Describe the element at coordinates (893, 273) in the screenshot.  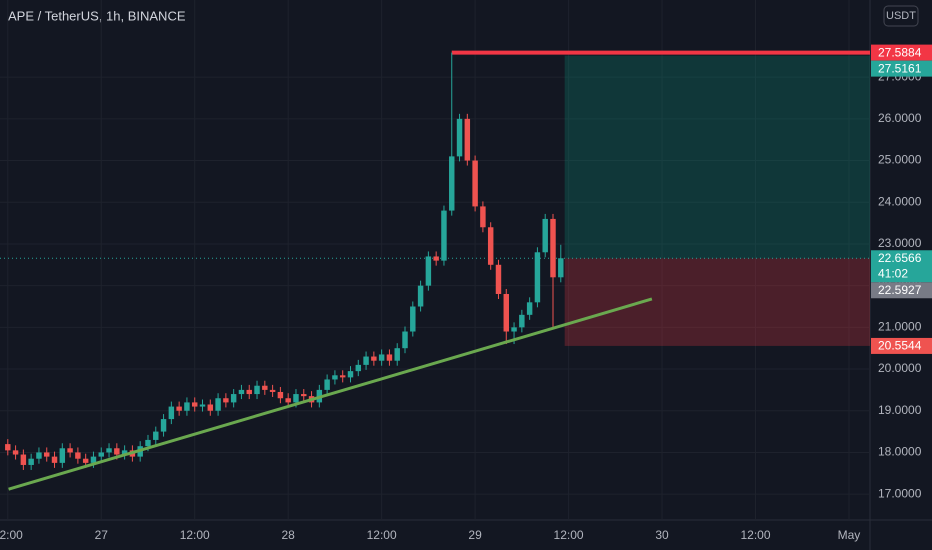
I see `countdown-label: 41:02` at that location.